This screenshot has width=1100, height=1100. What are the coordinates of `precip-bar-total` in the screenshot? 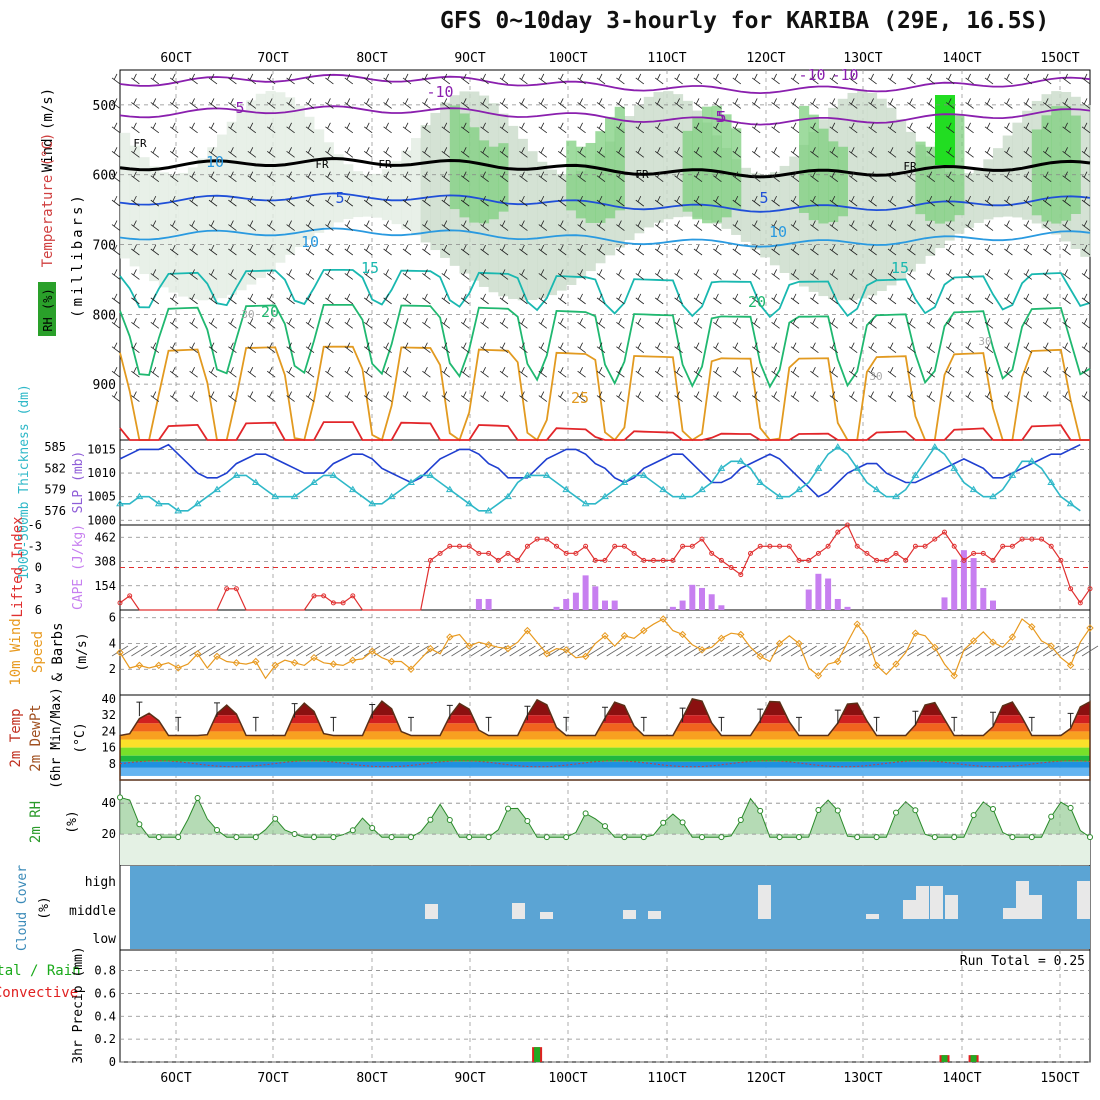 It's located at (537, 1054).